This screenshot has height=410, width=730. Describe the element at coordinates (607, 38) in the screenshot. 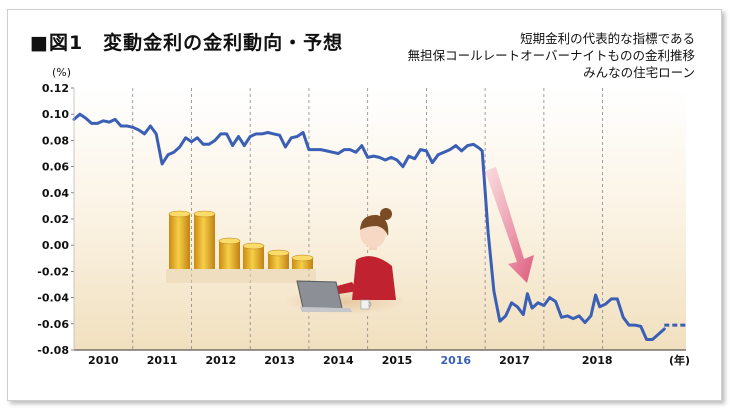

I see `subtitle-line: 短期金利の代表的な指標である` at that location.